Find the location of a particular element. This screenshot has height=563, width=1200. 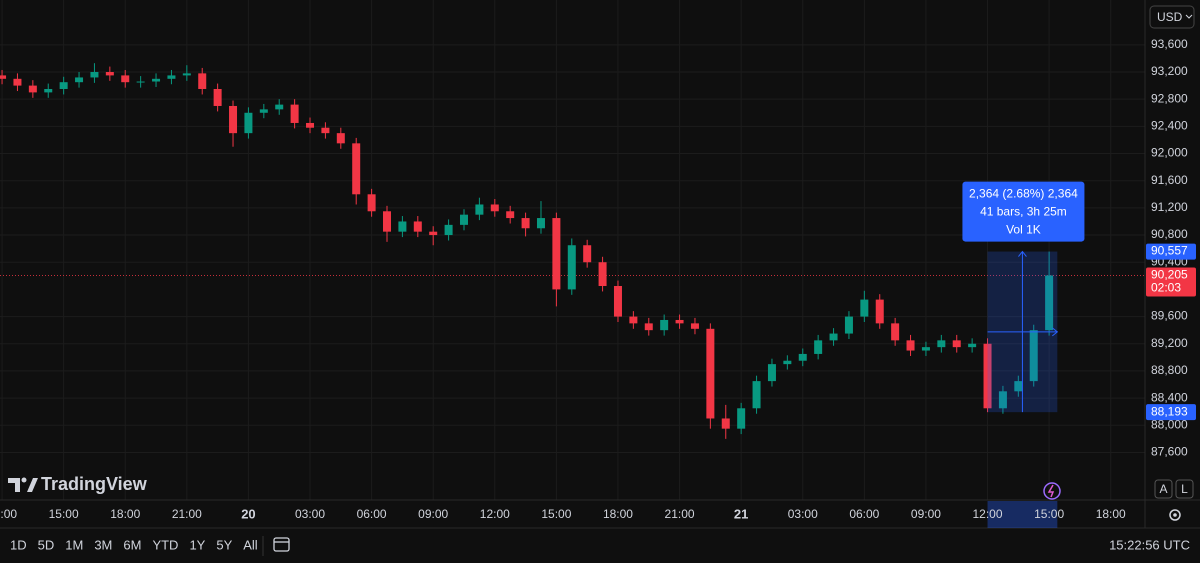

last-price-label: 90,205 is located at coordinates (1169, 275).